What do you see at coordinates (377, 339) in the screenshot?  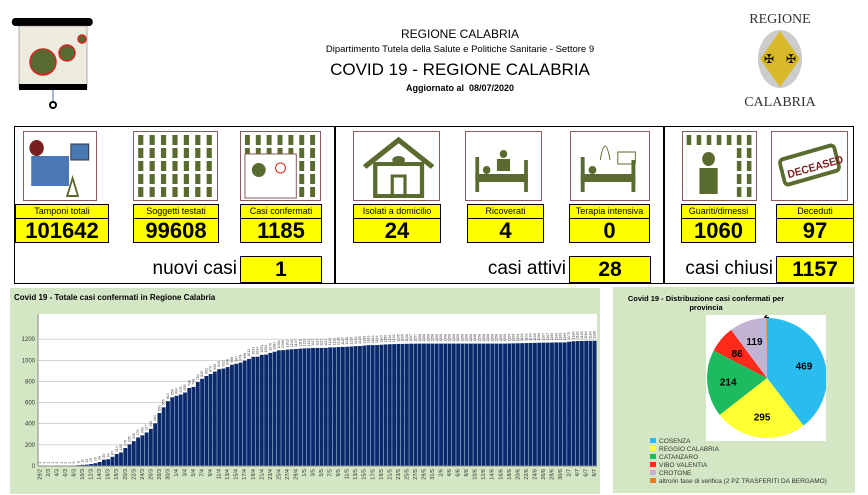 I see `data-label: 1144` at bounding box center [377, 339].